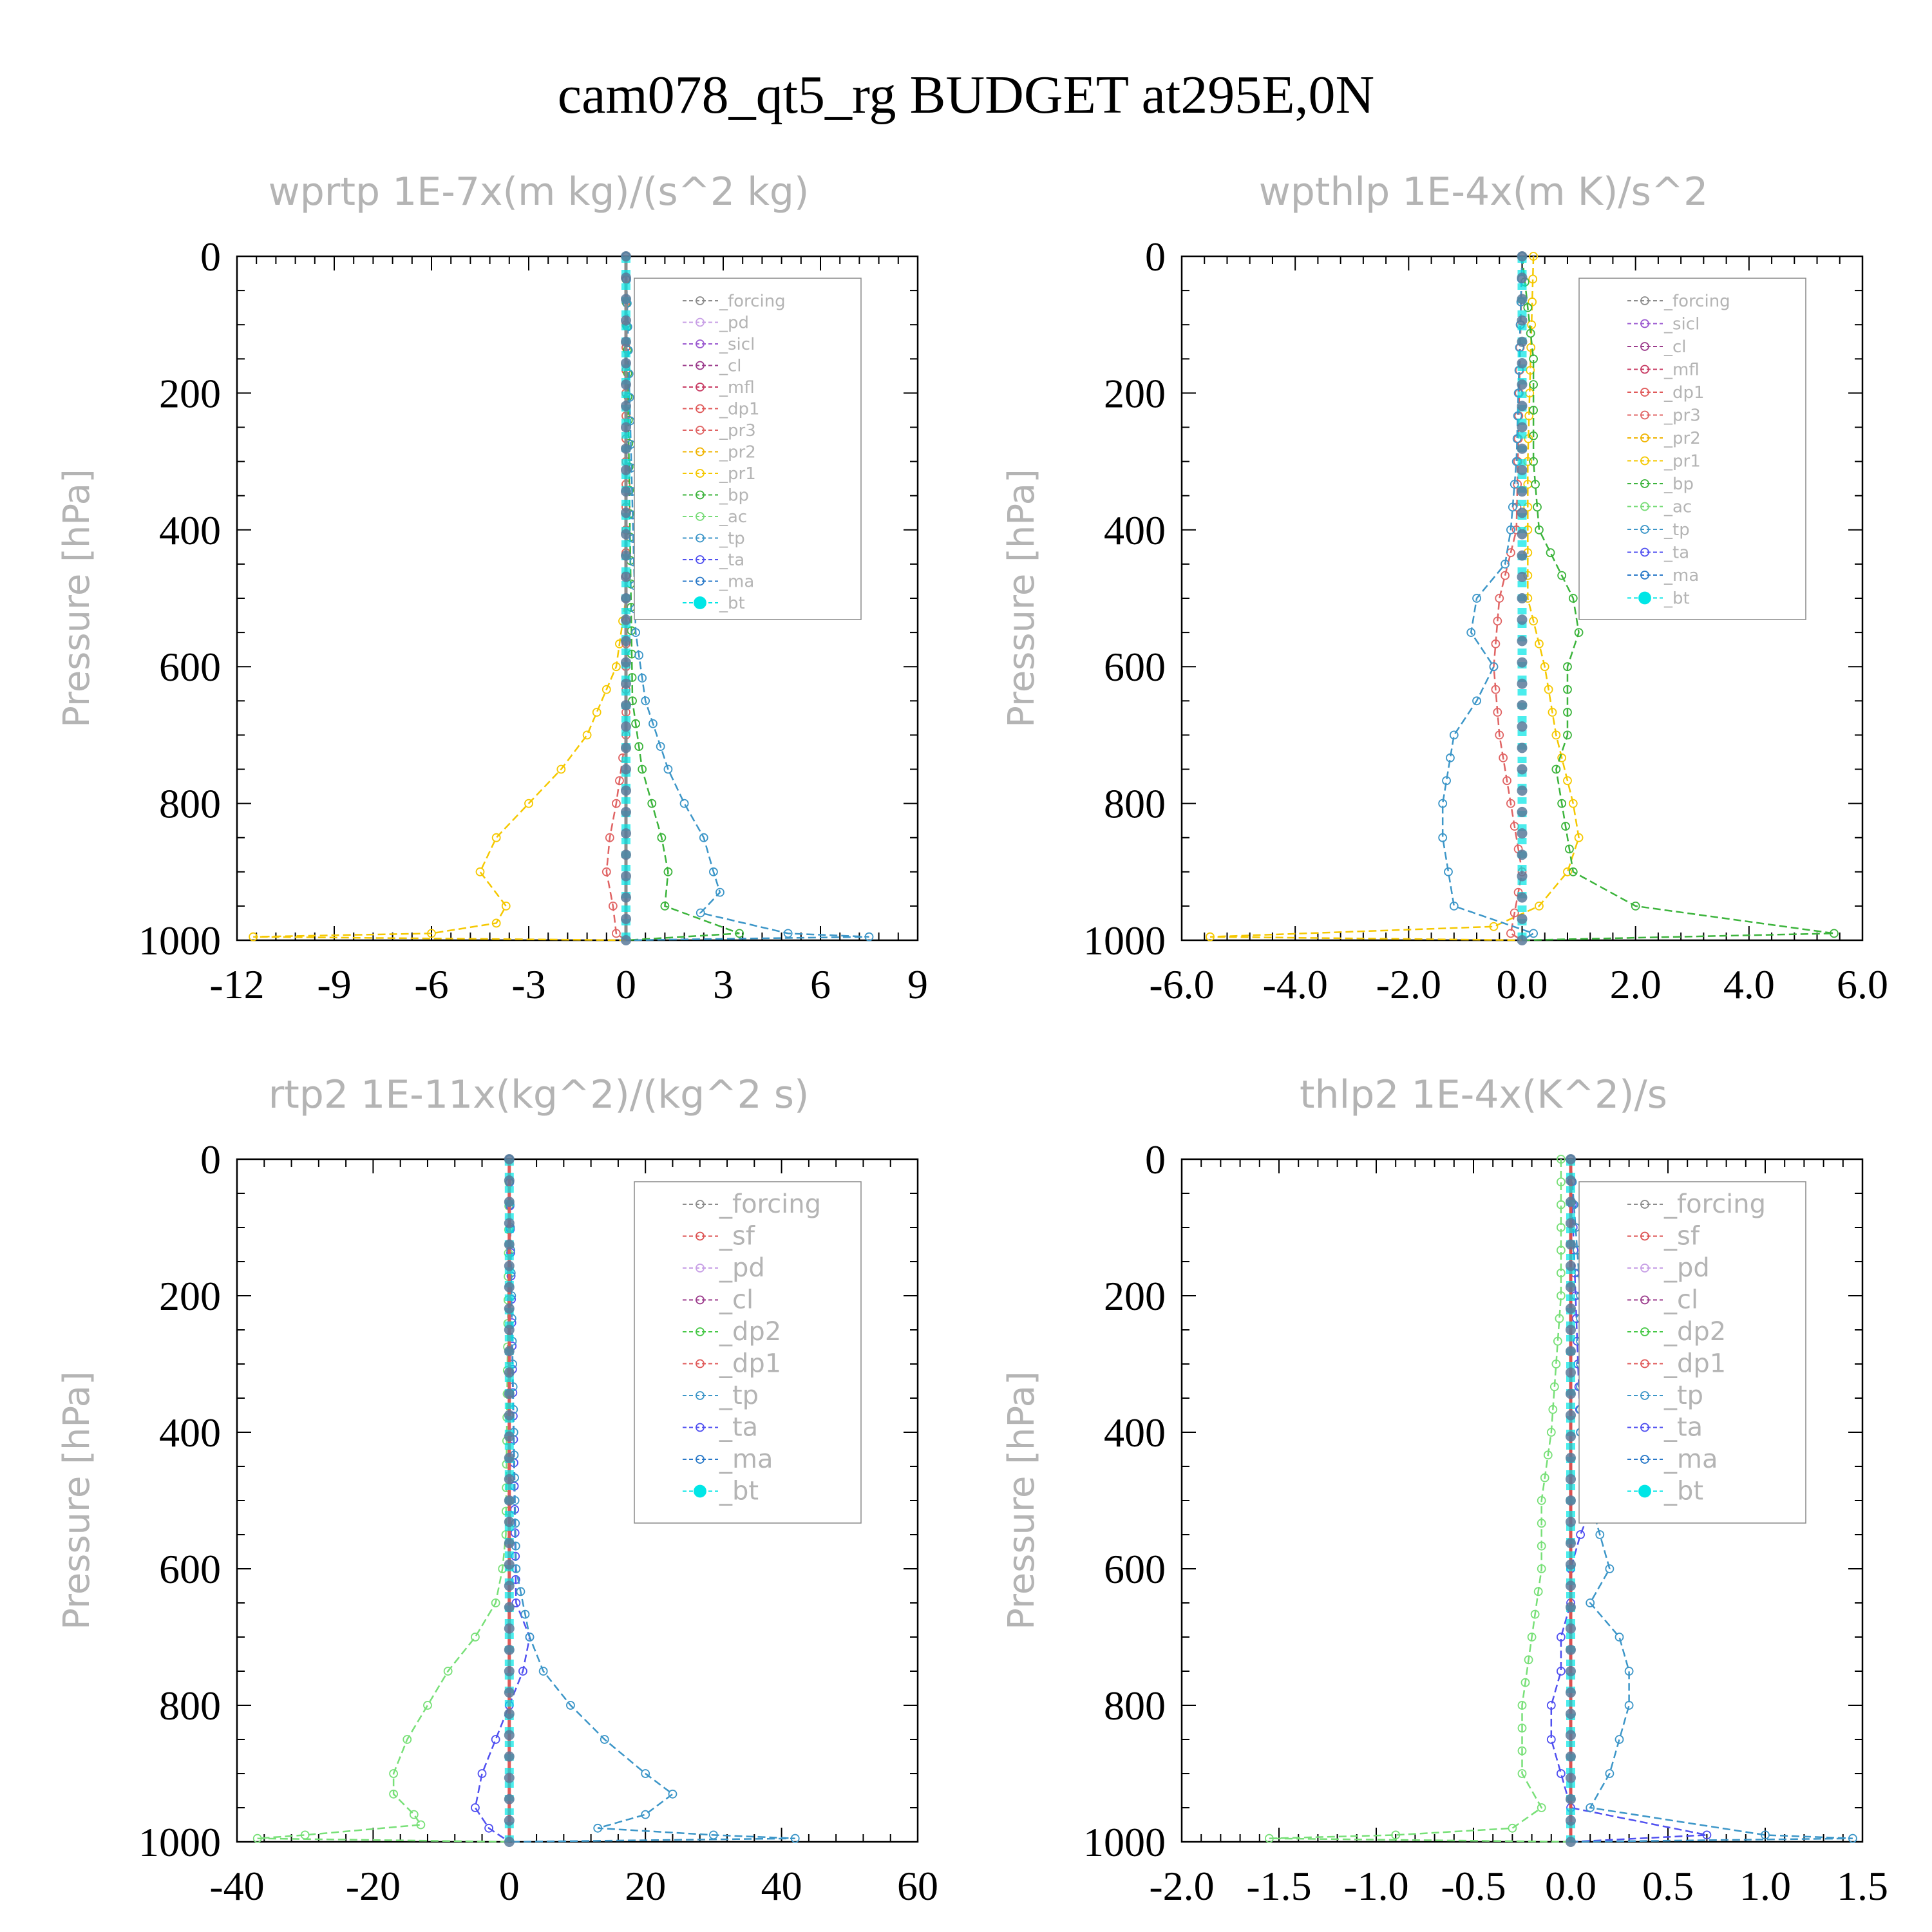  What do you see at coordinates (1749, 984) in the screenshot?
I see `x-tick-label: 4.0` at bounding box center [1749, 984].